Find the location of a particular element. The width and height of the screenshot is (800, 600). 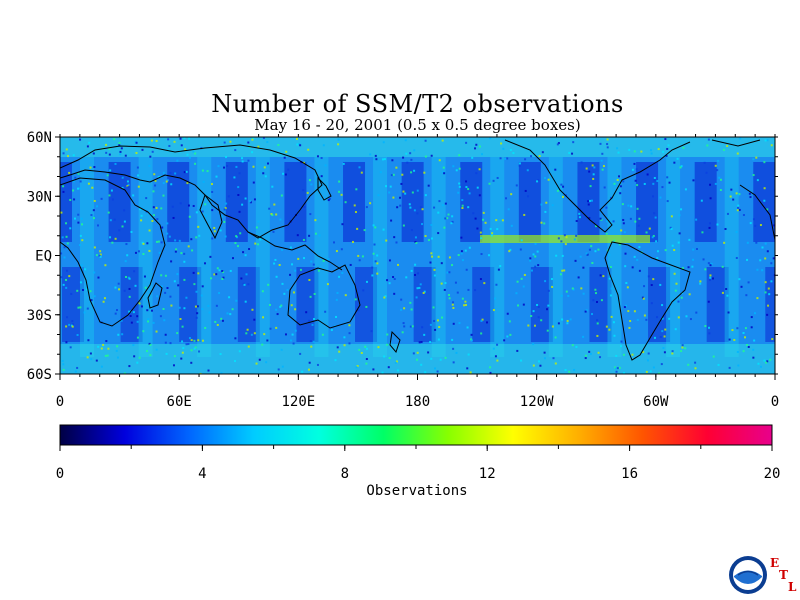

latitude-label: 30S is located at coordinates (39, 316).